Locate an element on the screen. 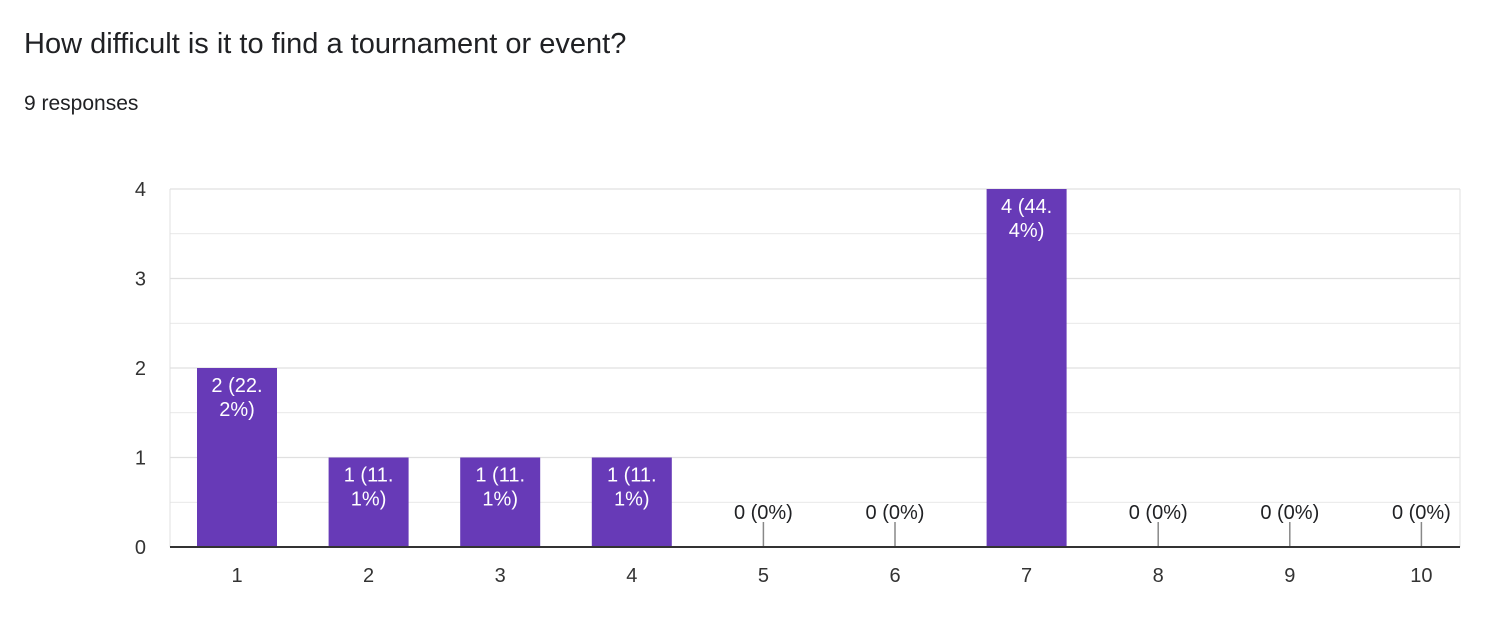 The width and height of the screenshot is (1506, 618). x-tick-label: 5 is located at coordinates (763, 576).